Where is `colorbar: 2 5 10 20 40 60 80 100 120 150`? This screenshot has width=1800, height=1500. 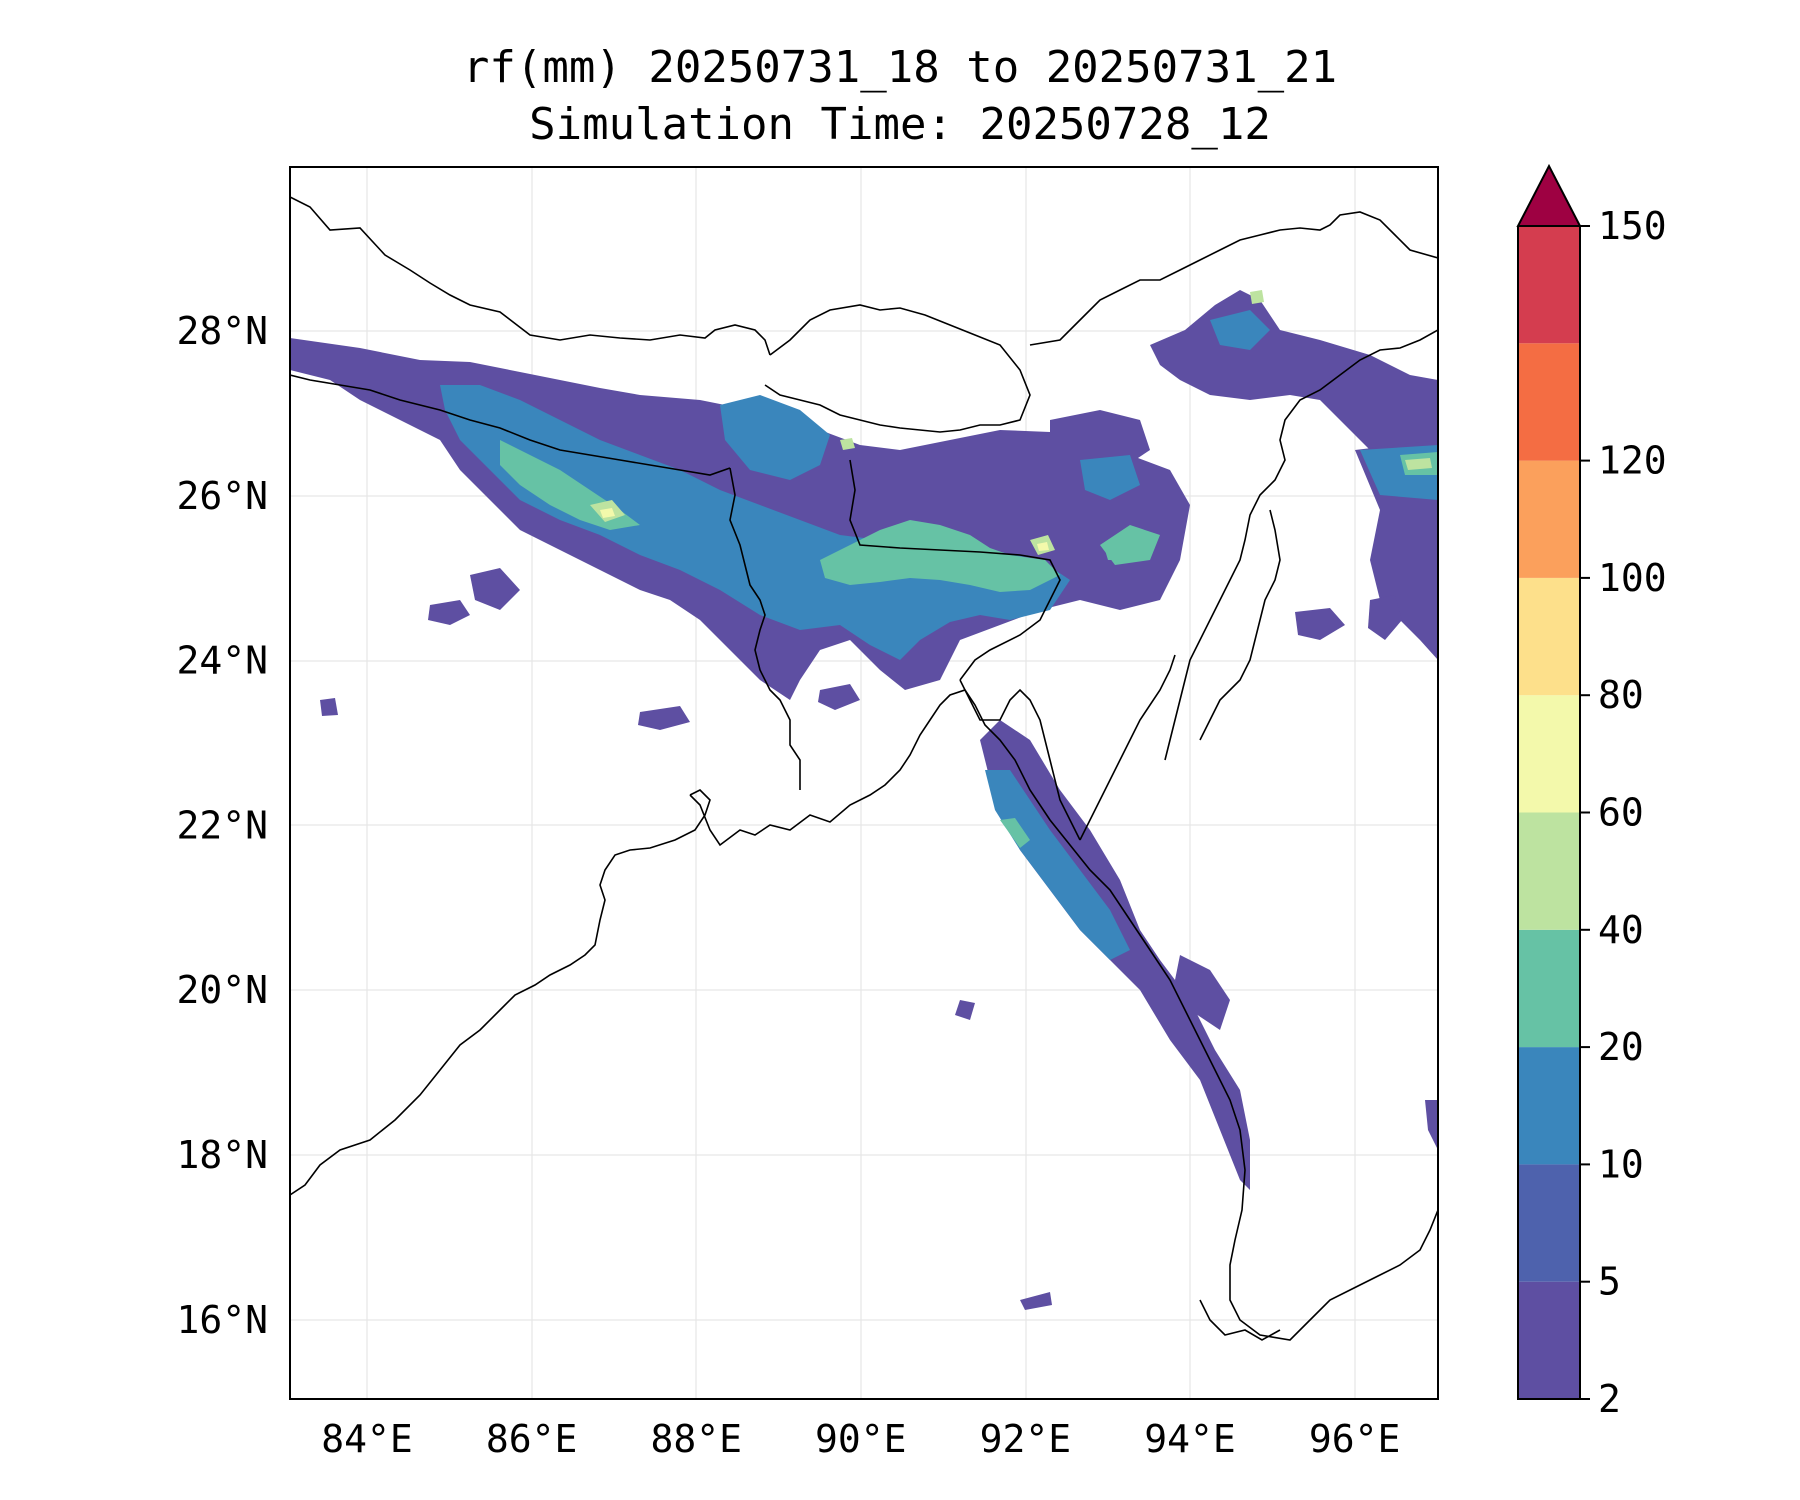
colorbar: 2 5 10 20 40 60 80 100 120 150 is located at coordinates (1591, 792).